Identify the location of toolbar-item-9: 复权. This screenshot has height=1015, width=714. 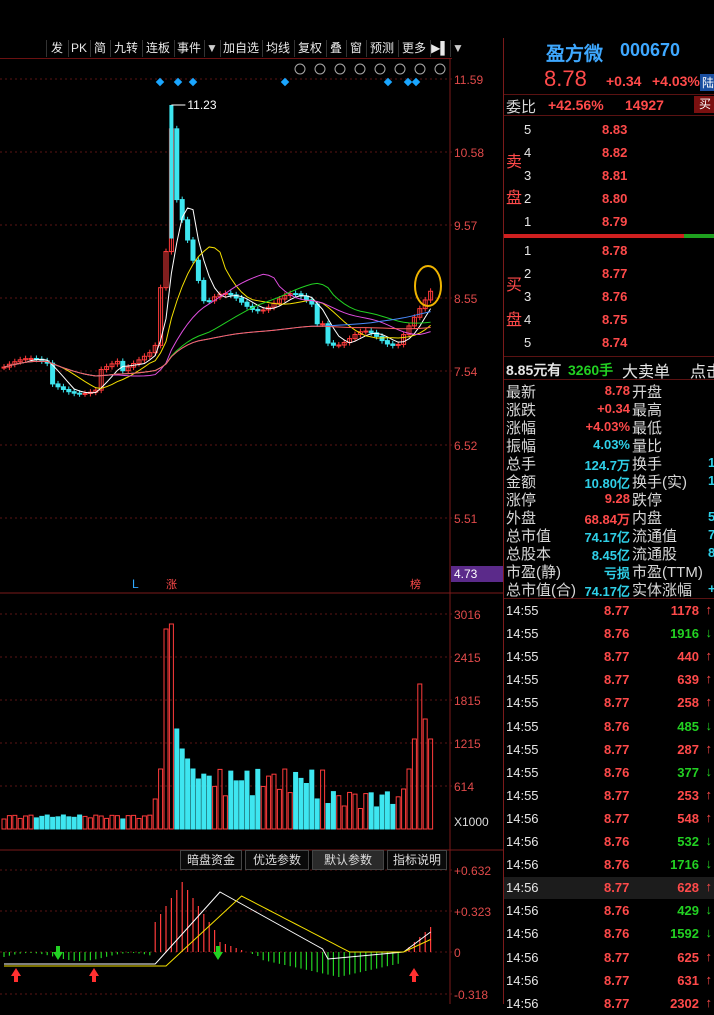
(309, 48).